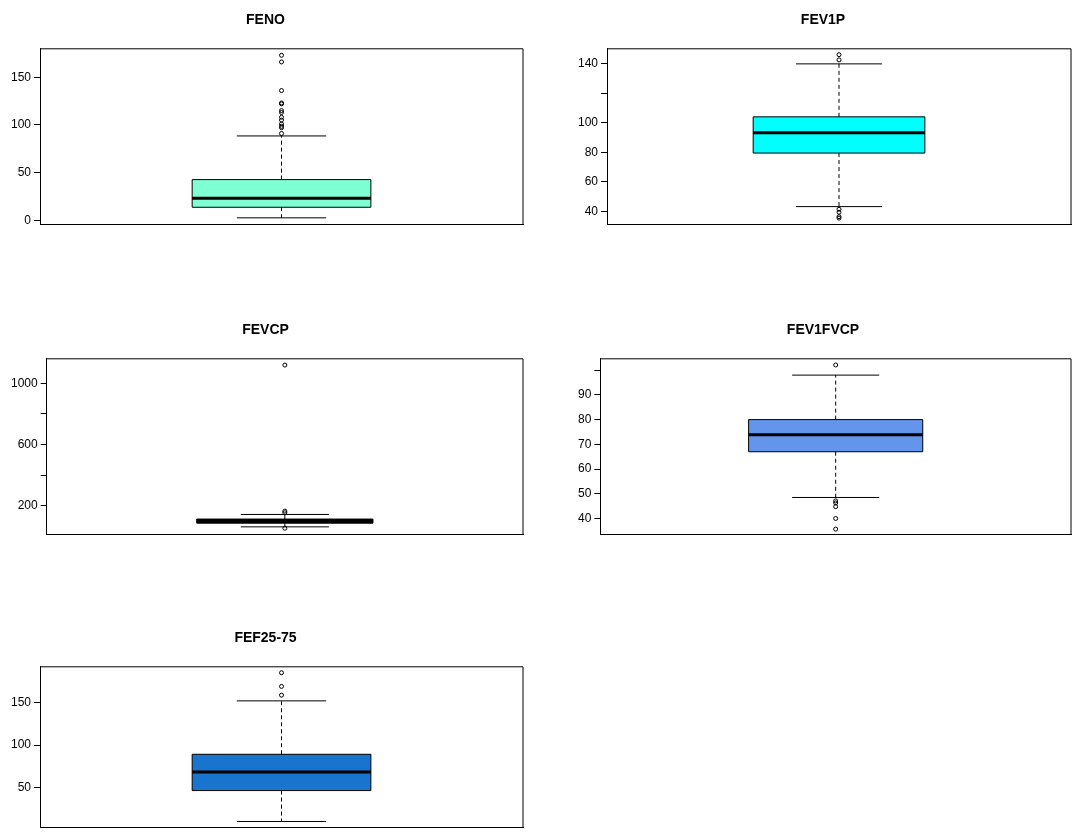 Image resolution: width=1073 pixels, height=836 pixels. I want to click on chart-title: FEV1FVCP, so click(823, 329).